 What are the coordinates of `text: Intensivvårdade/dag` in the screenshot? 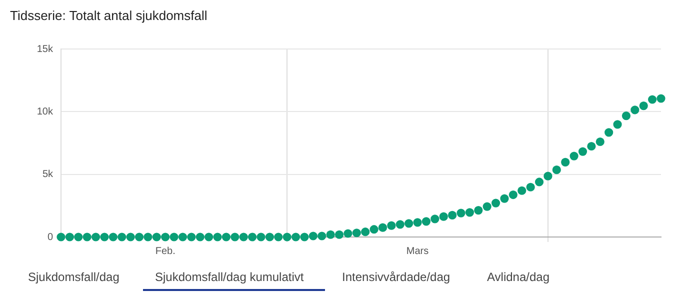 It's located at (396, 277).